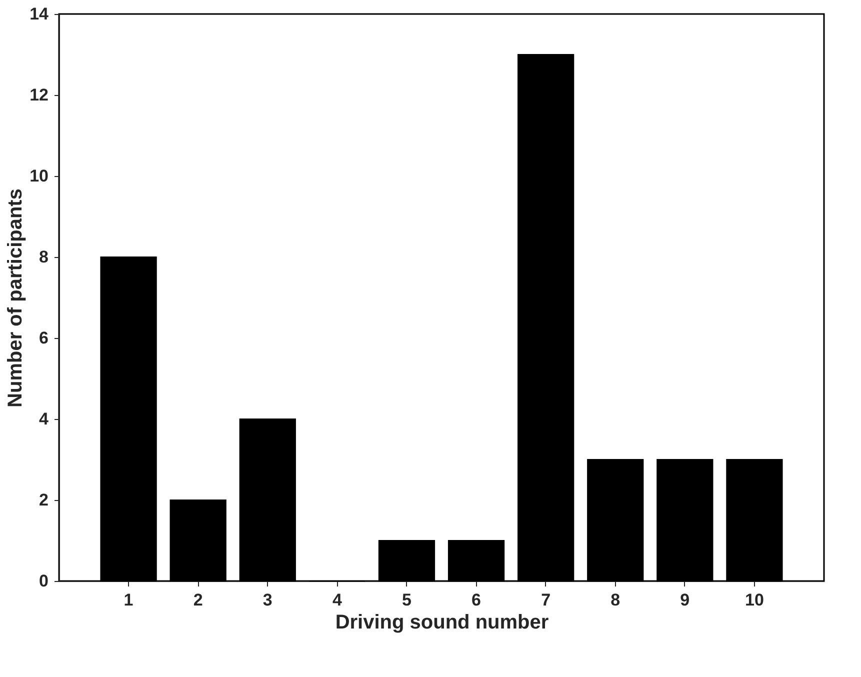 The image size is (861, 677). I want to click on x-tick-label: 3, so click(267, 600).